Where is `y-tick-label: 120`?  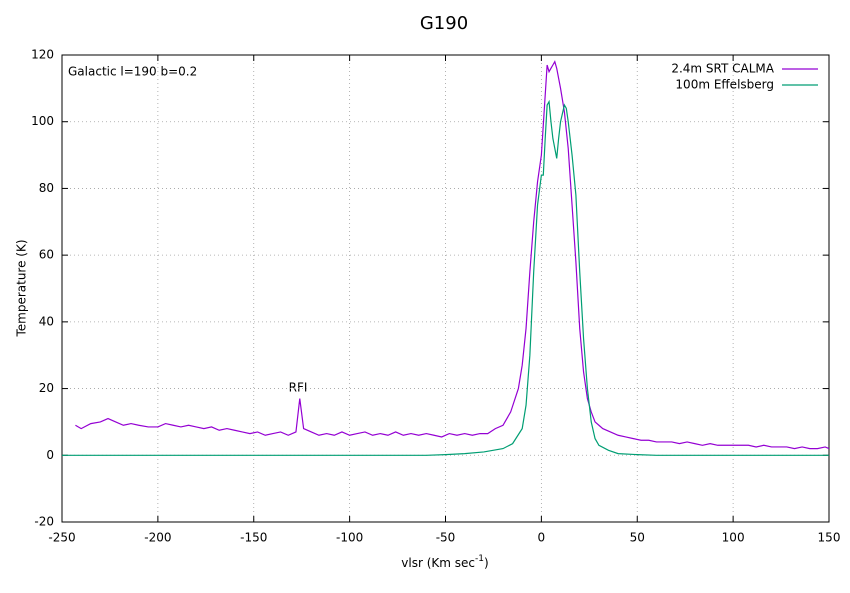 y-tick-label: 120 is located at coordinates (42, 55).